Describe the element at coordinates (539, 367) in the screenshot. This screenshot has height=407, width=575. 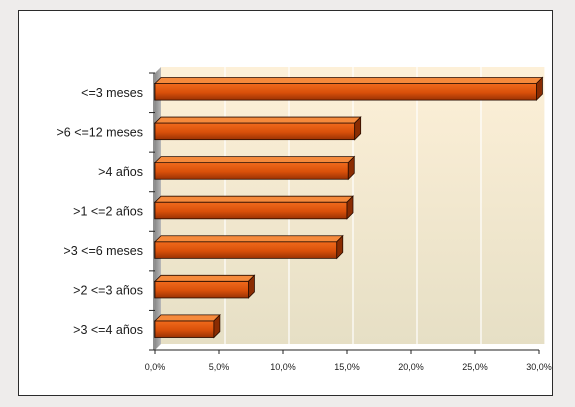
I see `x-tick-label: 30,0%` at that location.